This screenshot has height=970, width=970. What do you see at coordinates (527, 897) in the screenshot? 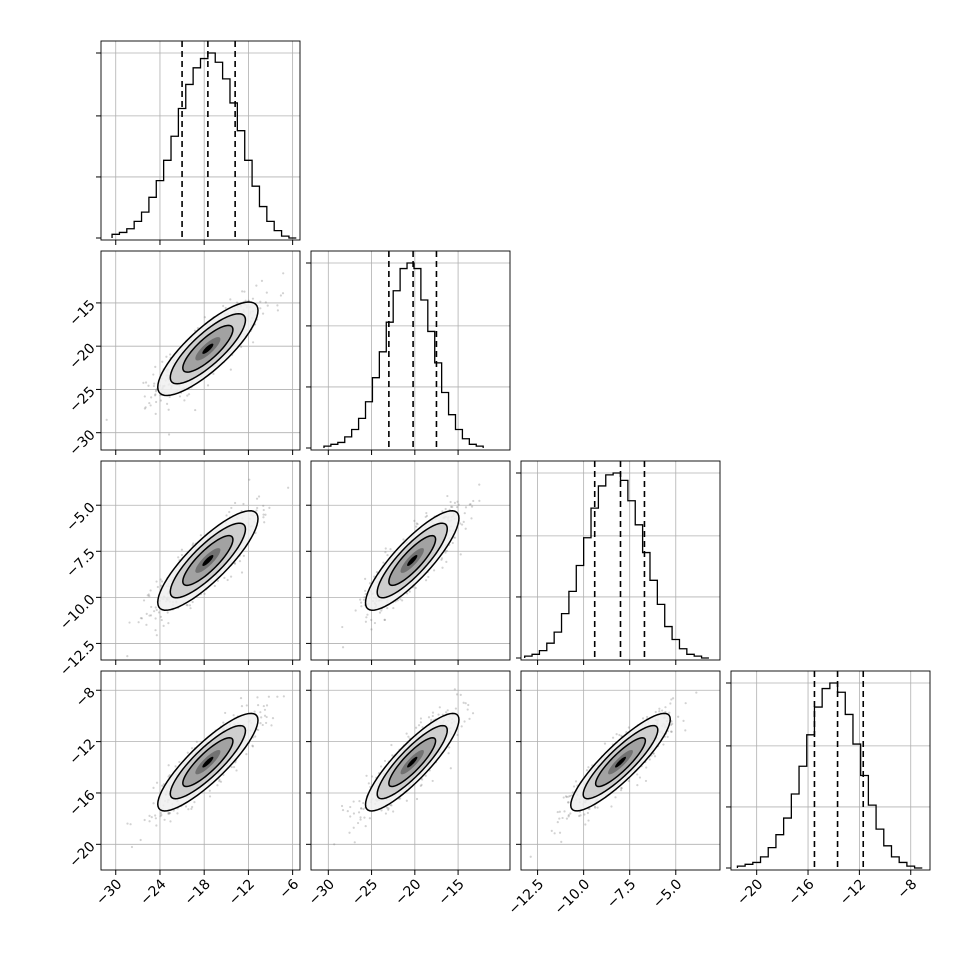
I see `x-tick-label: −12.5` at bounding box center [527, 897].